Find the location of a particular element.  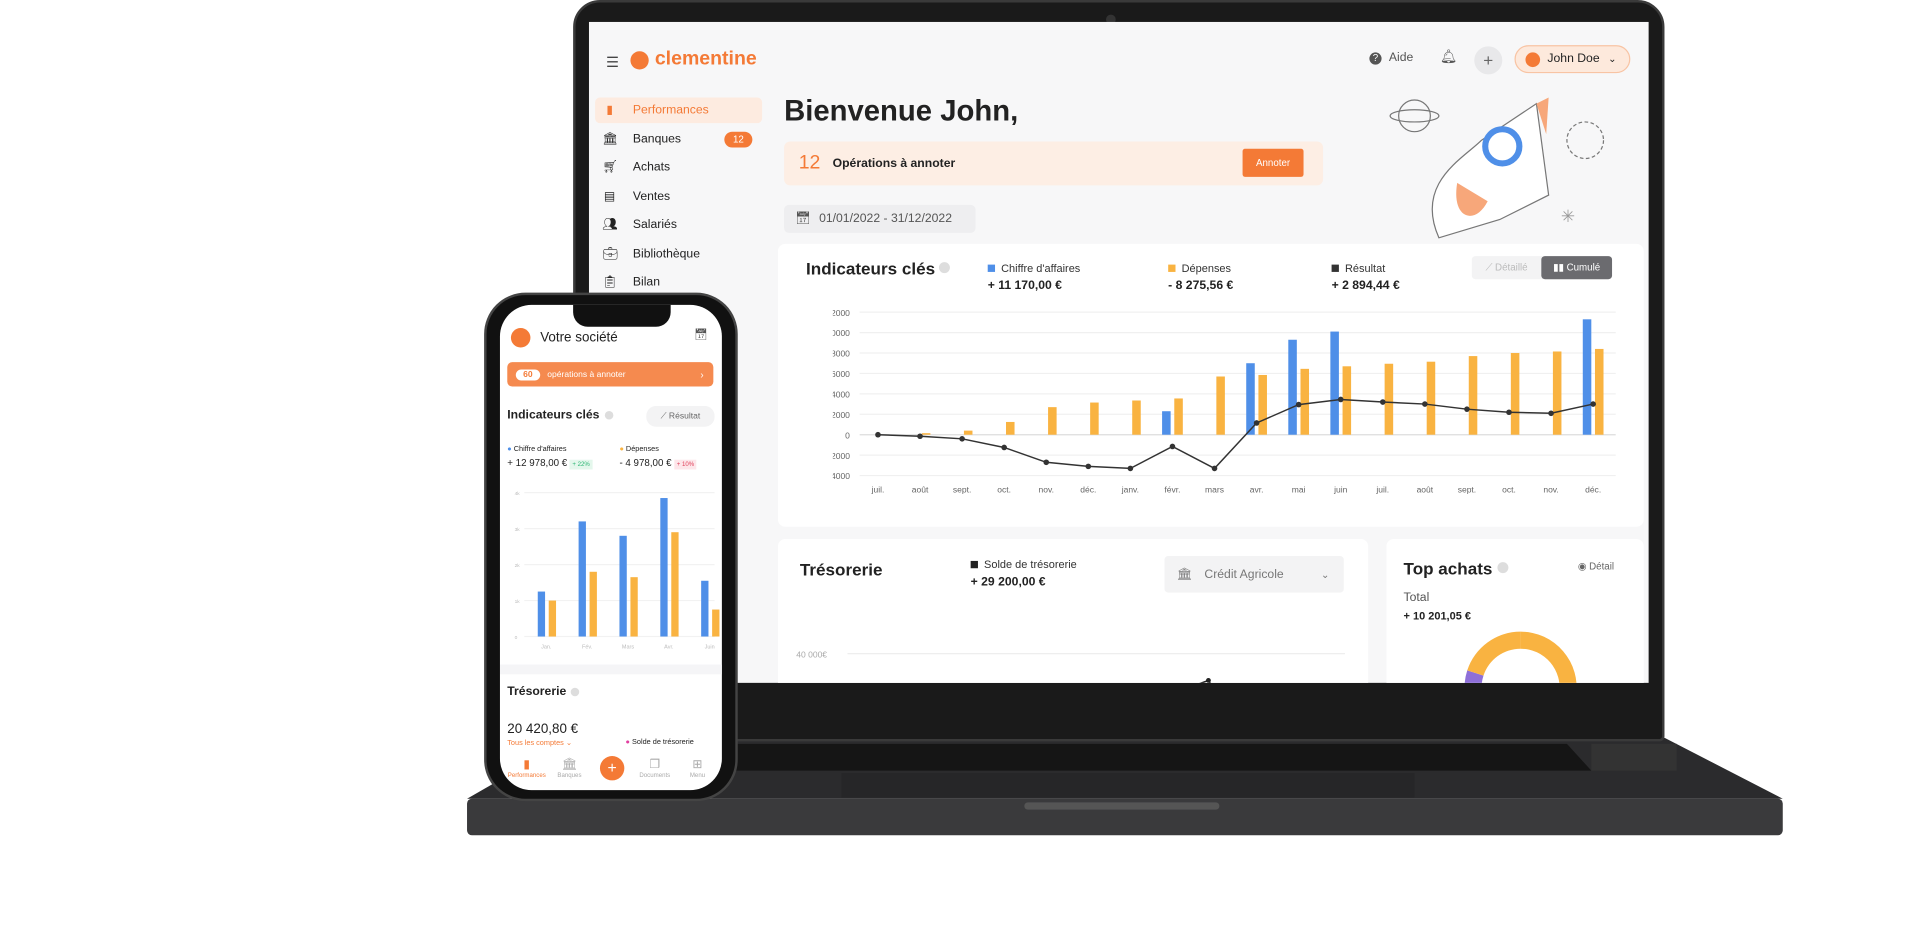

nav-label: Documents is located at coordinates (655, 775).